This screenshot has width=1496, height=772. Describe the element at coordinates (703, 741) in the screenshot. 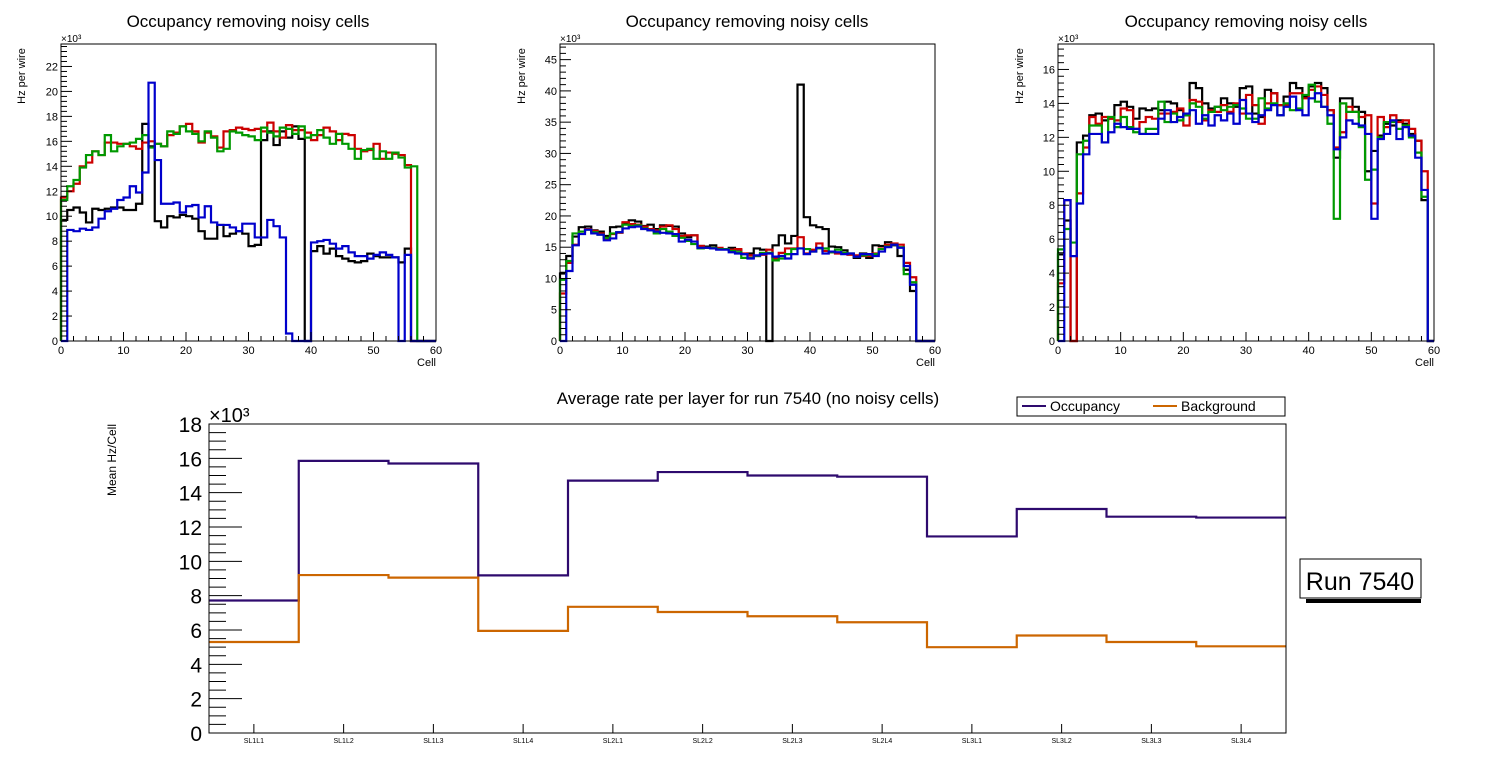

I see `x-category-label: SL2L2` at that location.